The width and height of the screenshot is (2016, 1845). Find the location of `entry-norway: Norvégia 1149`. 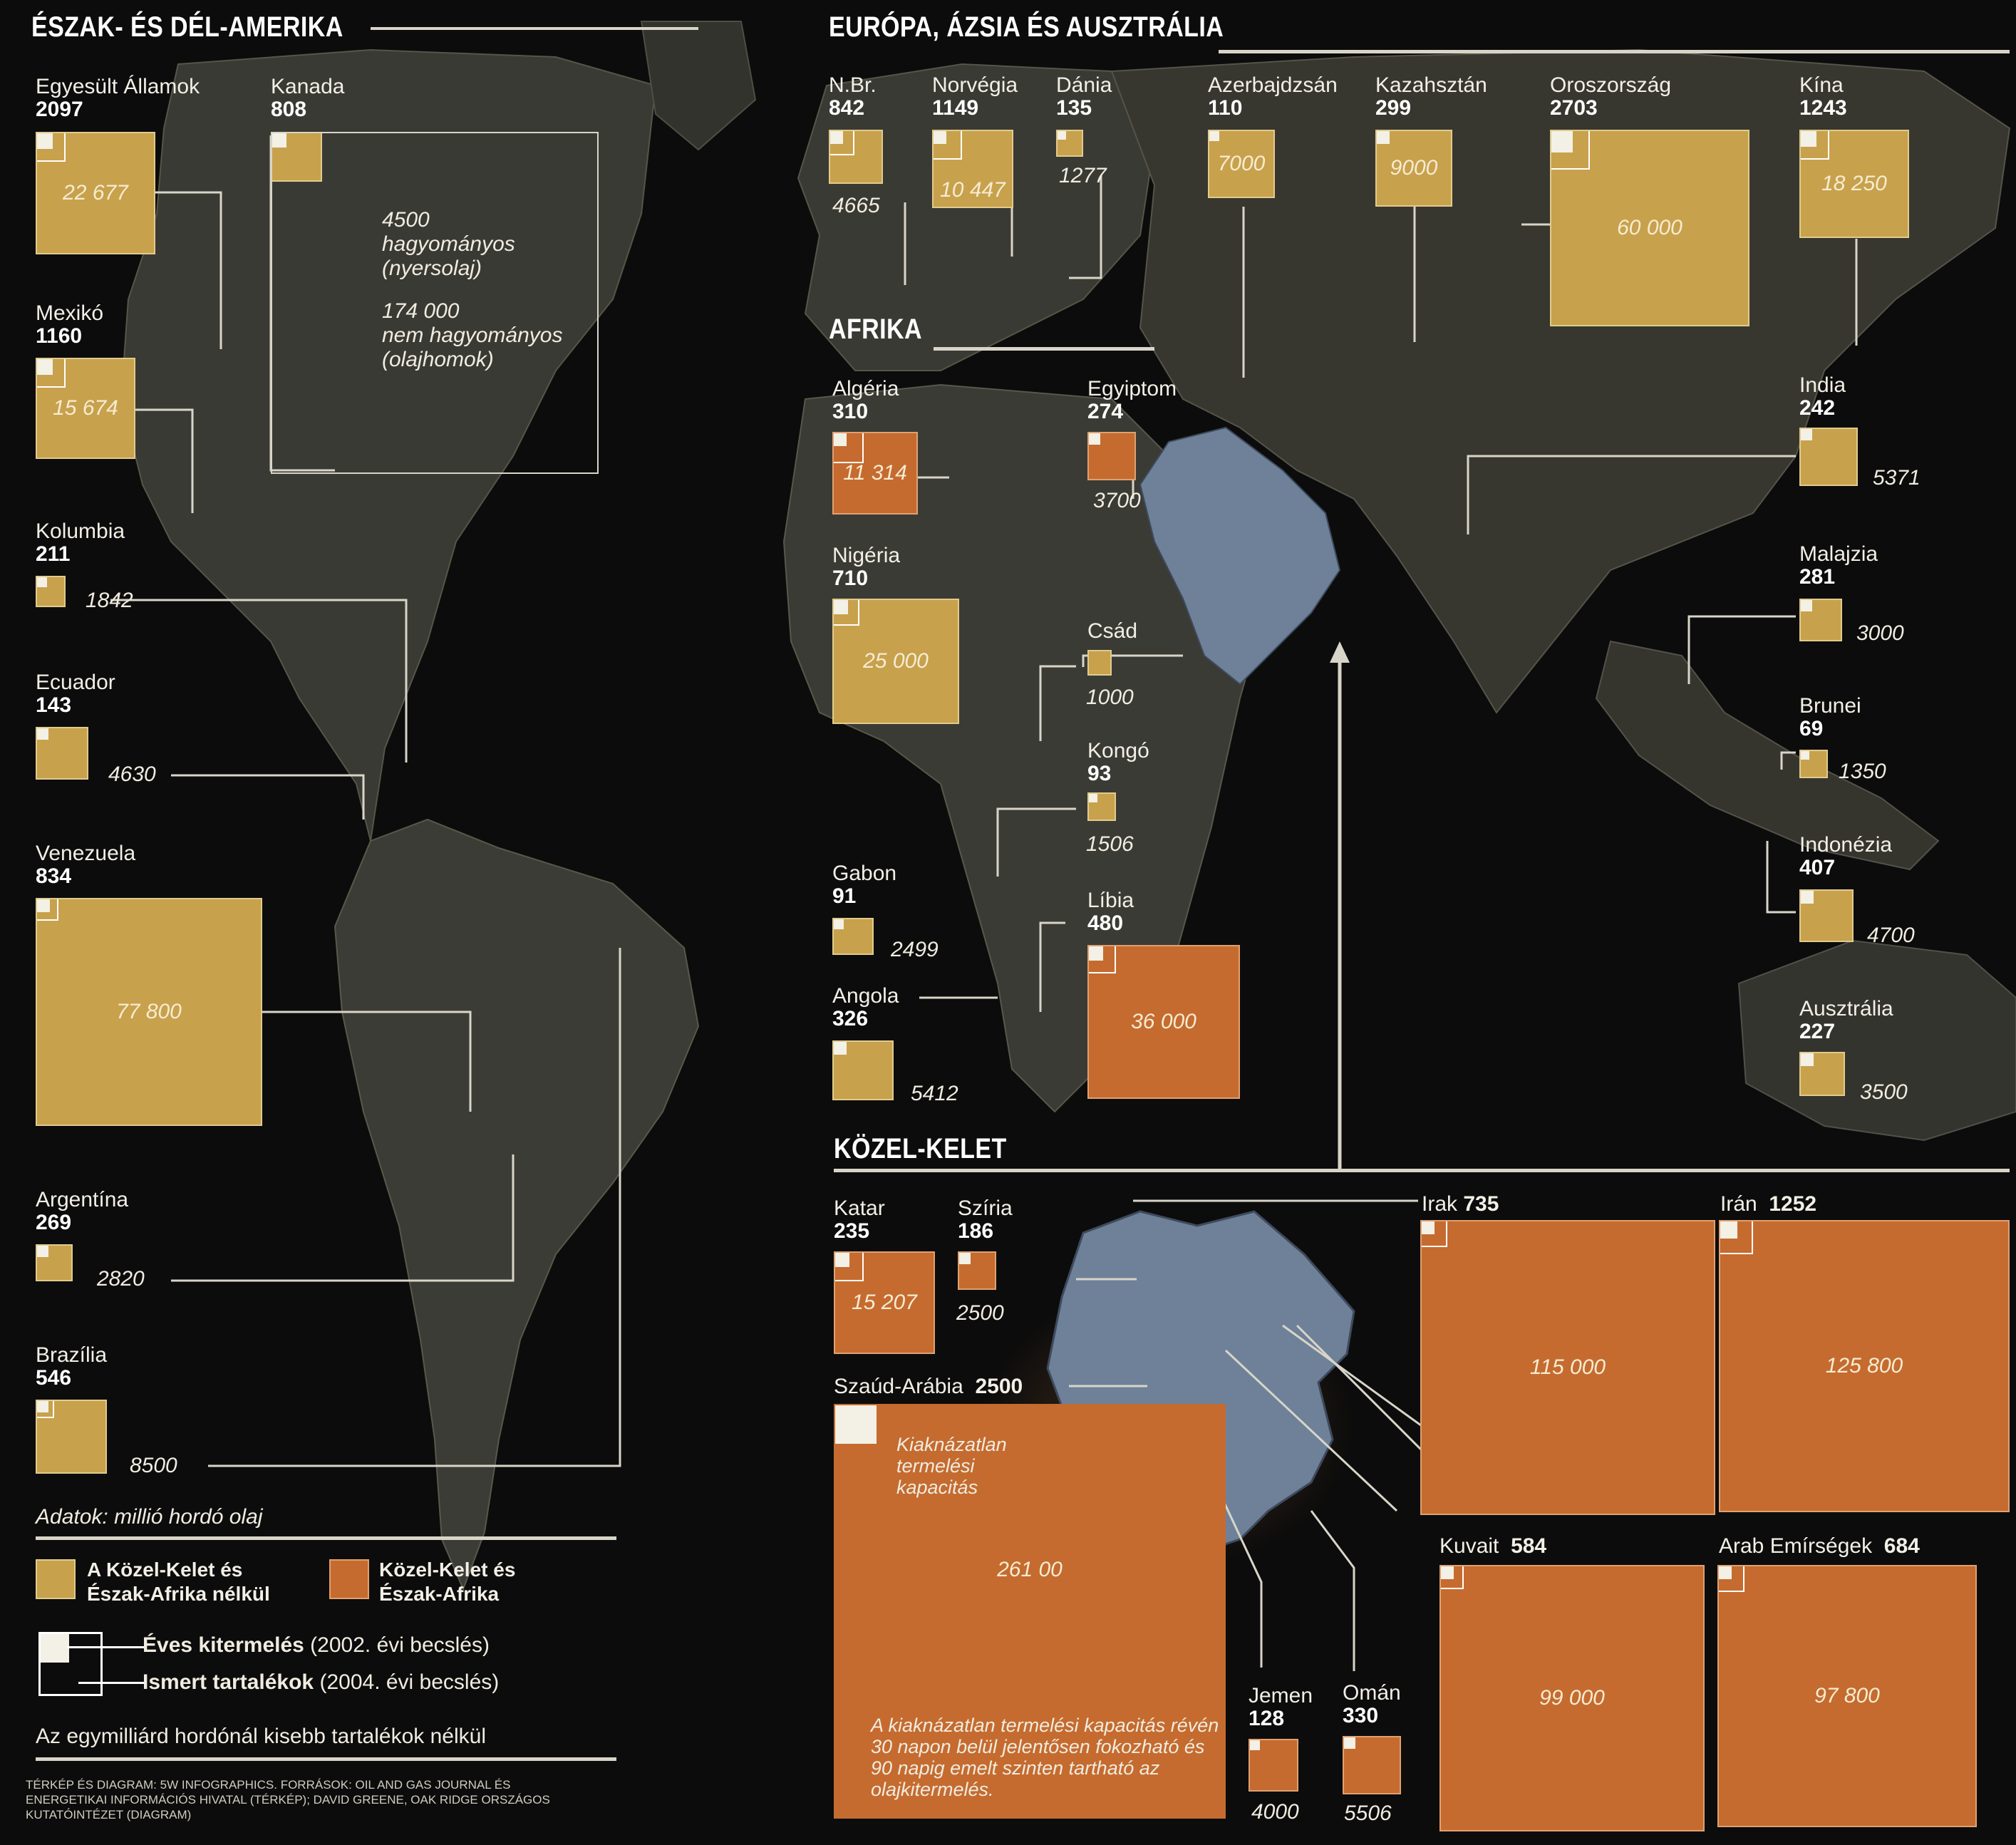

entry-norway: Norvégia 1149 is located at coordinates (975, 97).